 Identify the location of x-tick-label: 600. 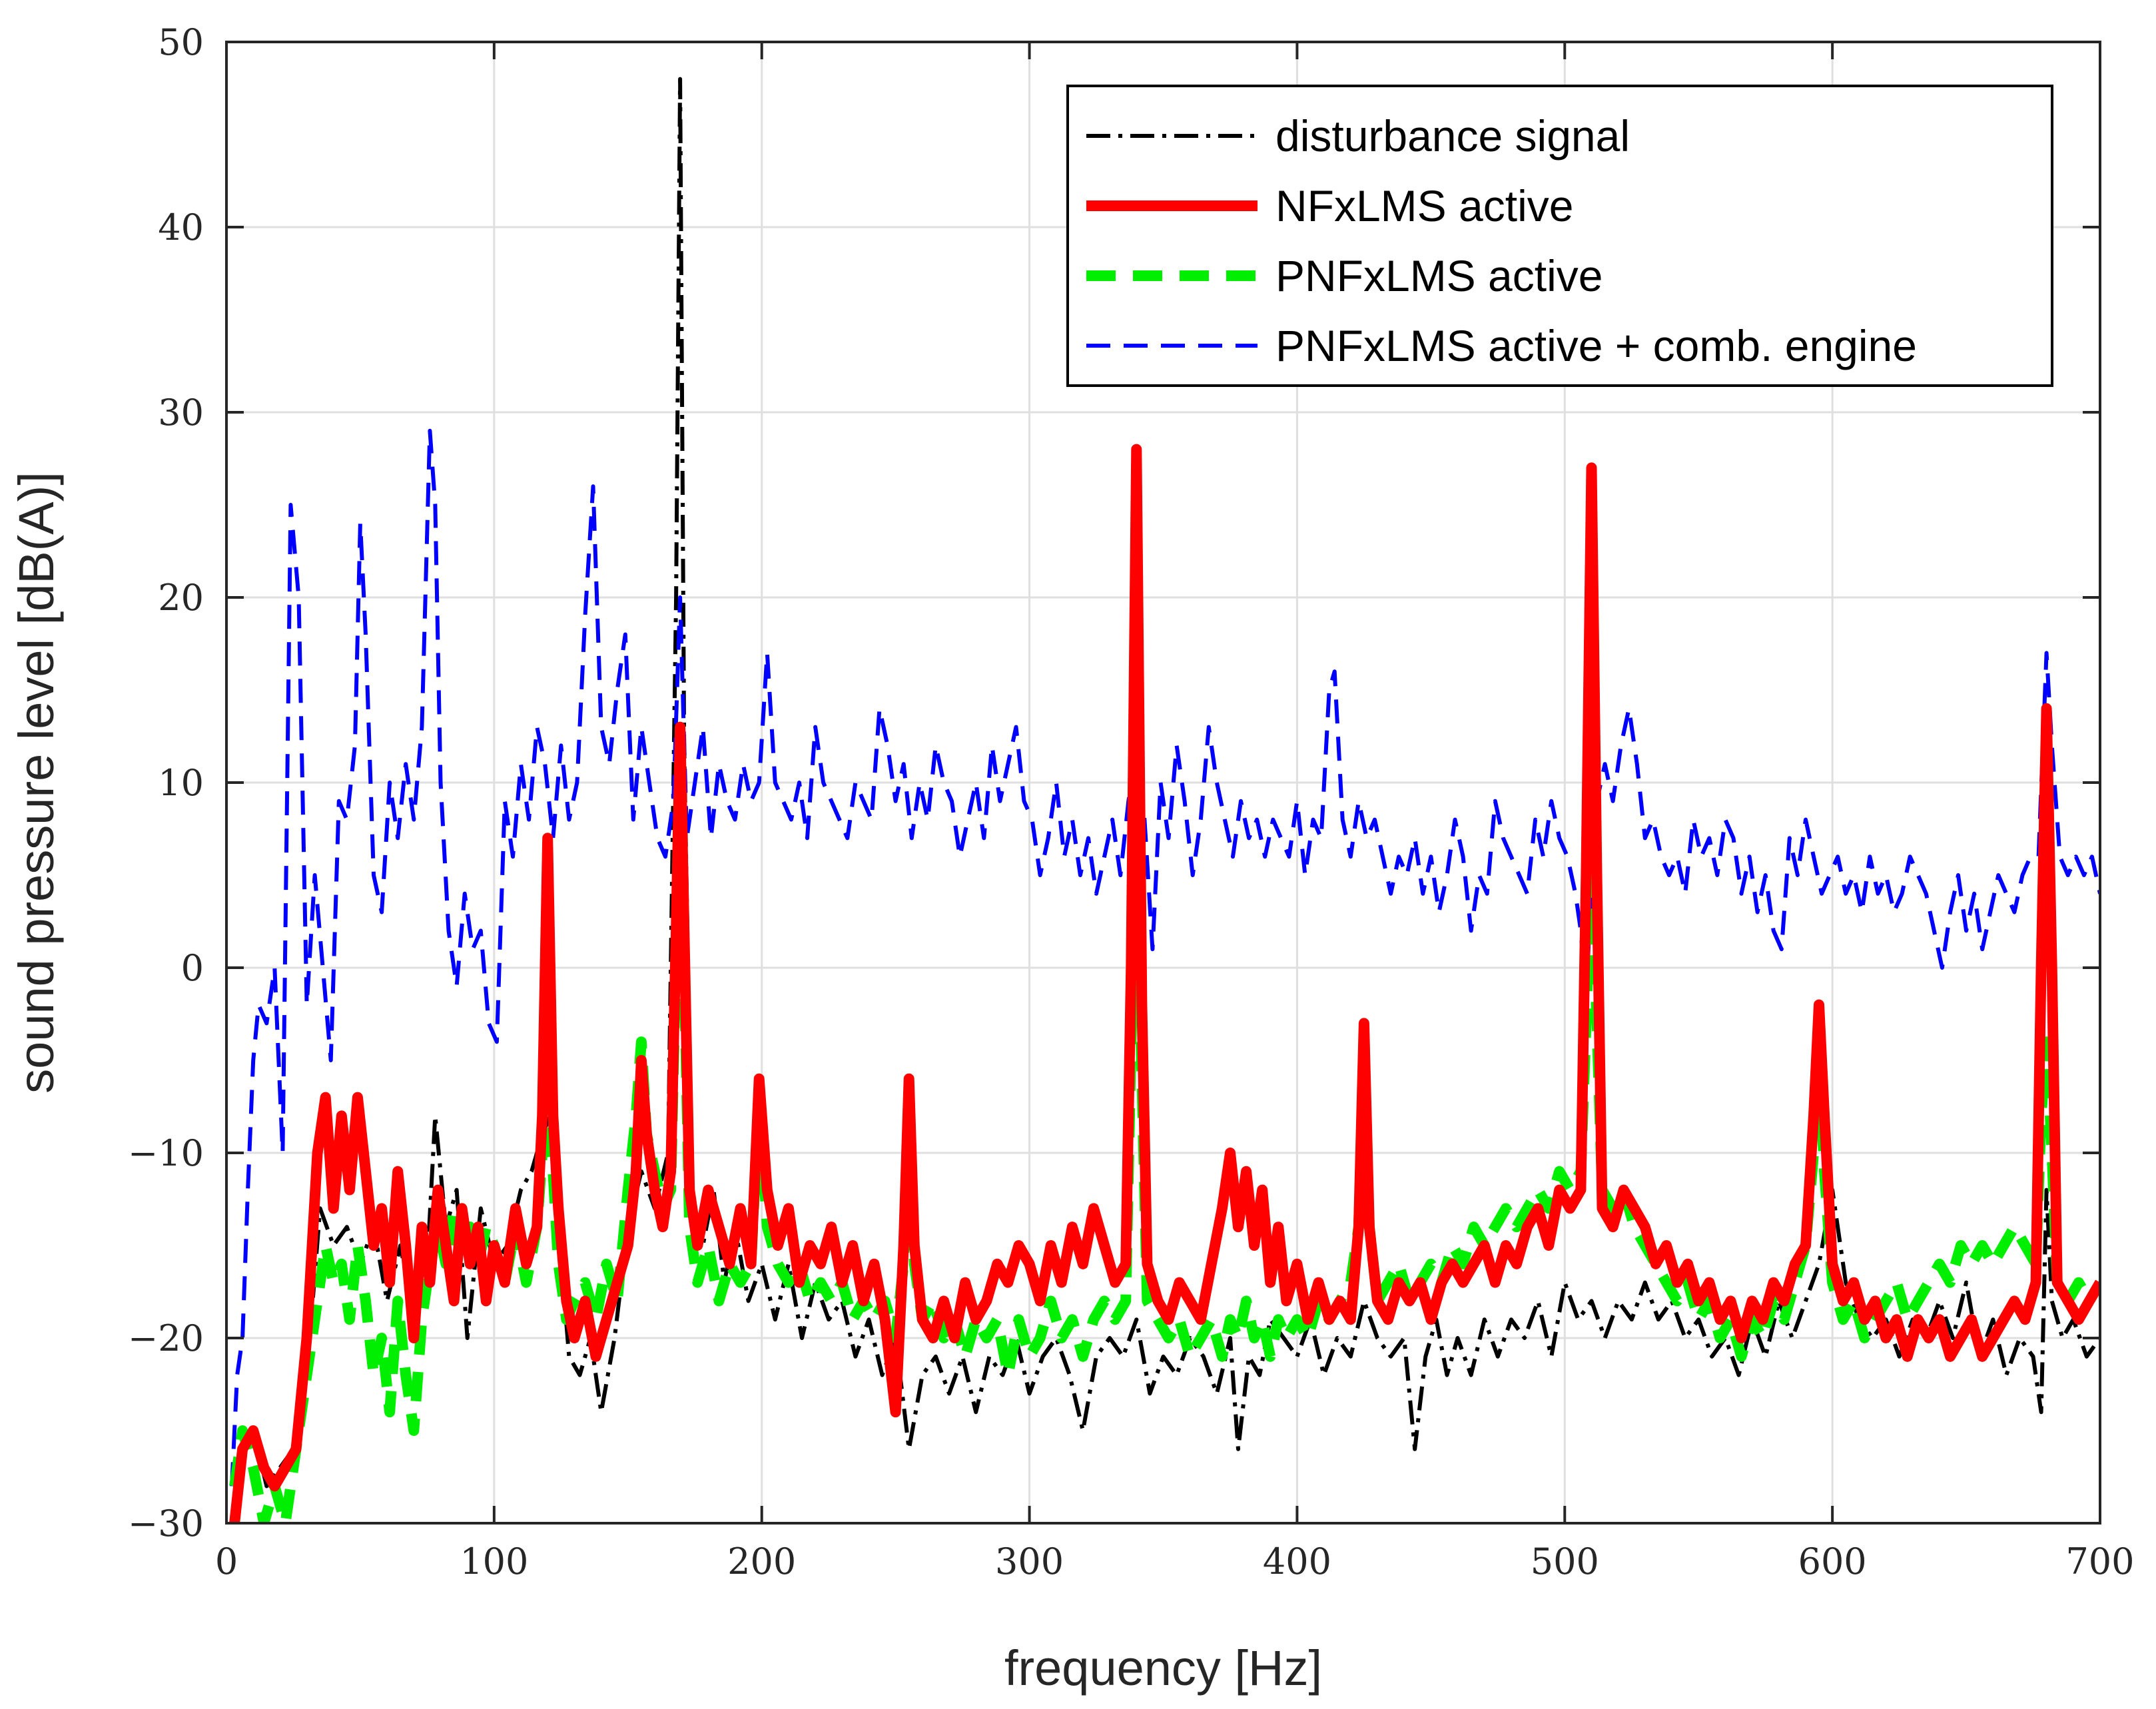
(1833, 1561).